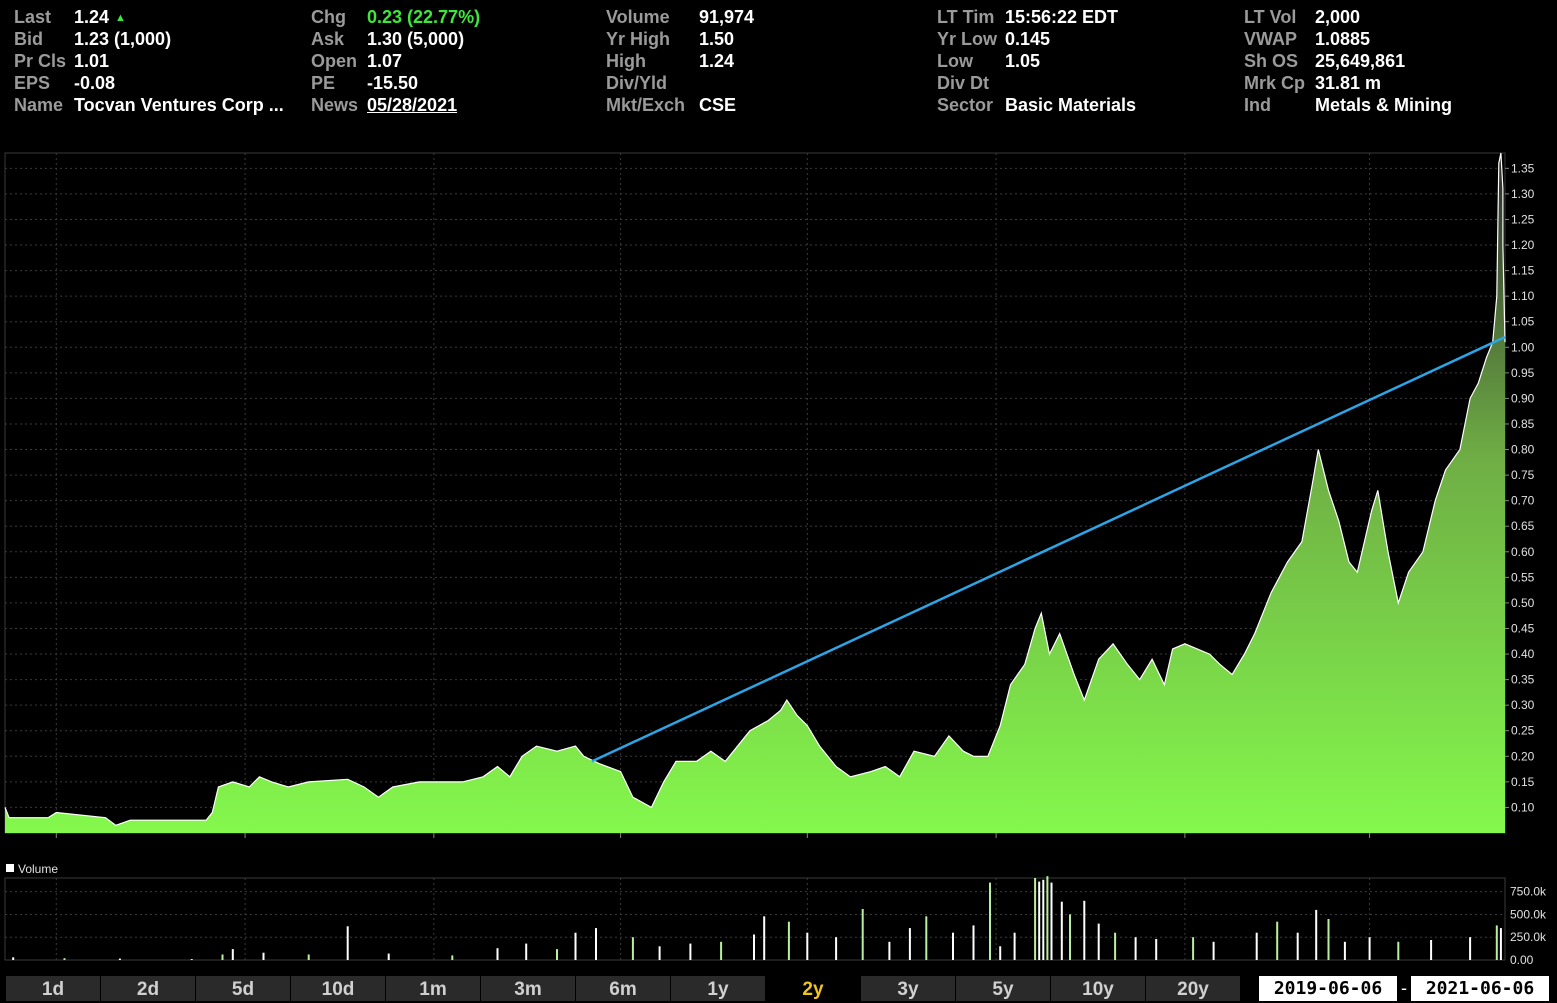 This screenshot has height=1003, width=1557. What do you see at coordinates (718, 105) in the screenshot?
I see `mktexch-value: CSE` at bounding box center [718, 105].